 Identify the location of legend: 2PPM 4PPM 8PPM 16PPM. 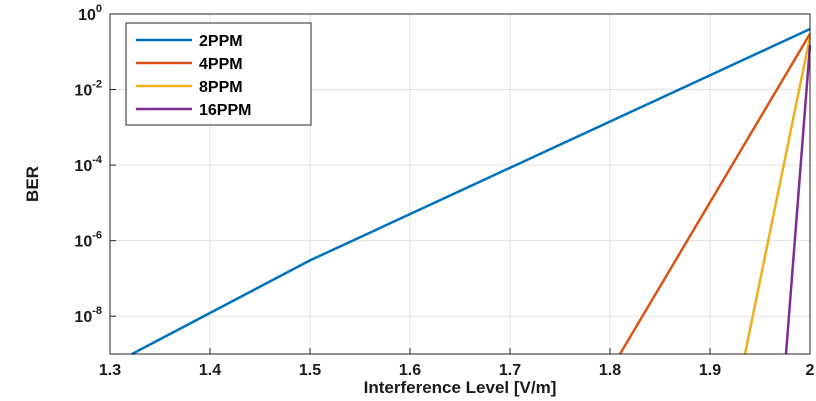
(218, 74).